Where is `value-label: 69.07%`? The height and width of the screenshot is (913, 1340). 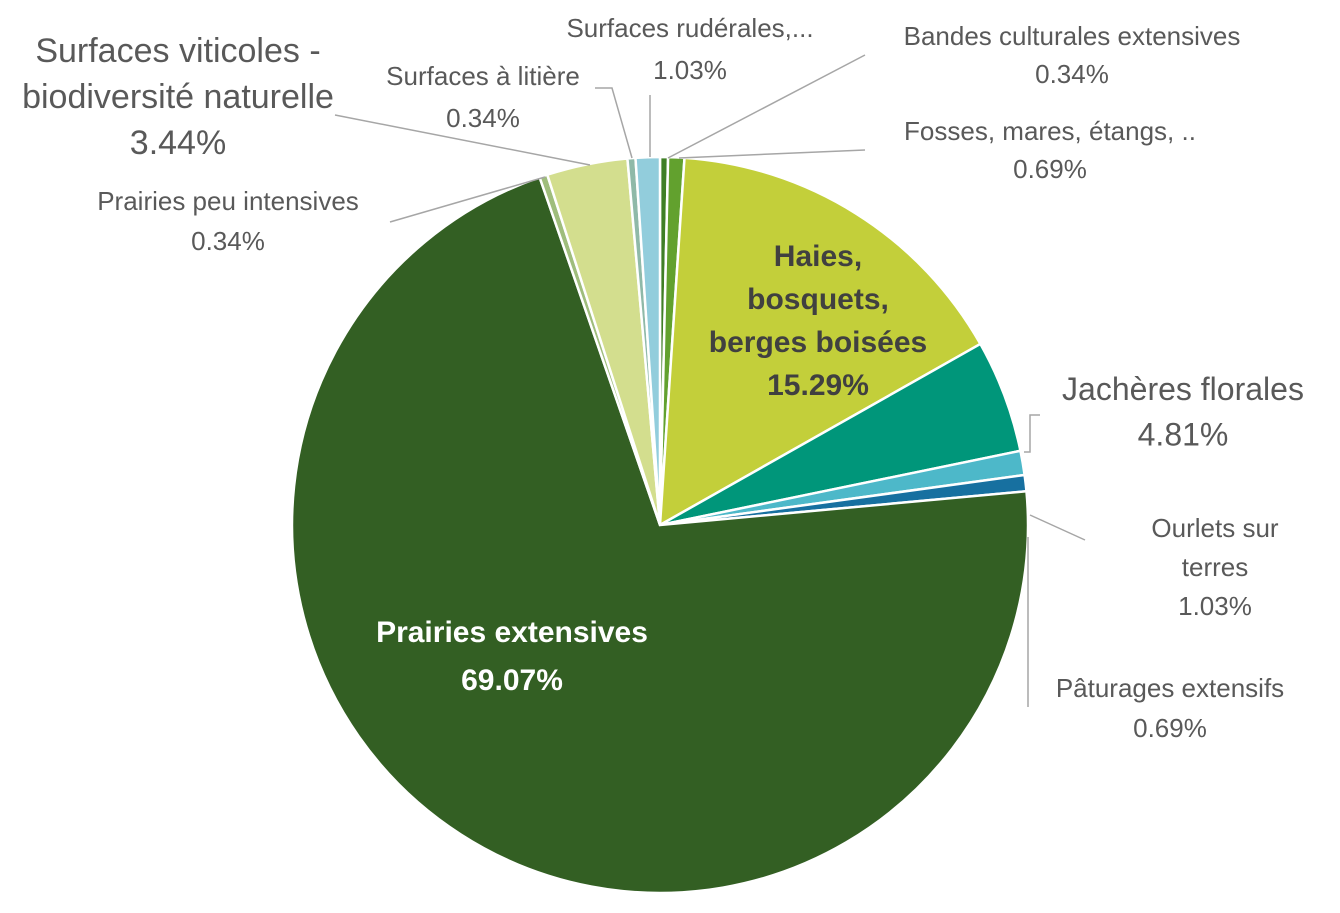
value-label: 69.07% is located at coordinates (512, 680).